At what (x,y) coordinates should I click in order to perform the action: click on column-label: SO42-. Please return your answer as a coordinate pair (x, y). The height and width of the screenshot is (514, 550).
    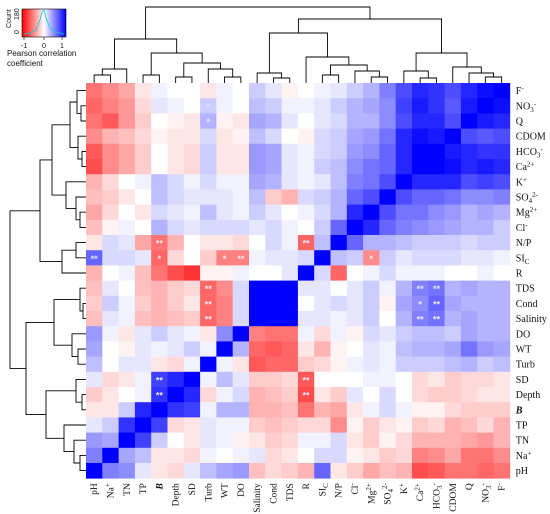
    Looking at the image, I should click on (388, 494).